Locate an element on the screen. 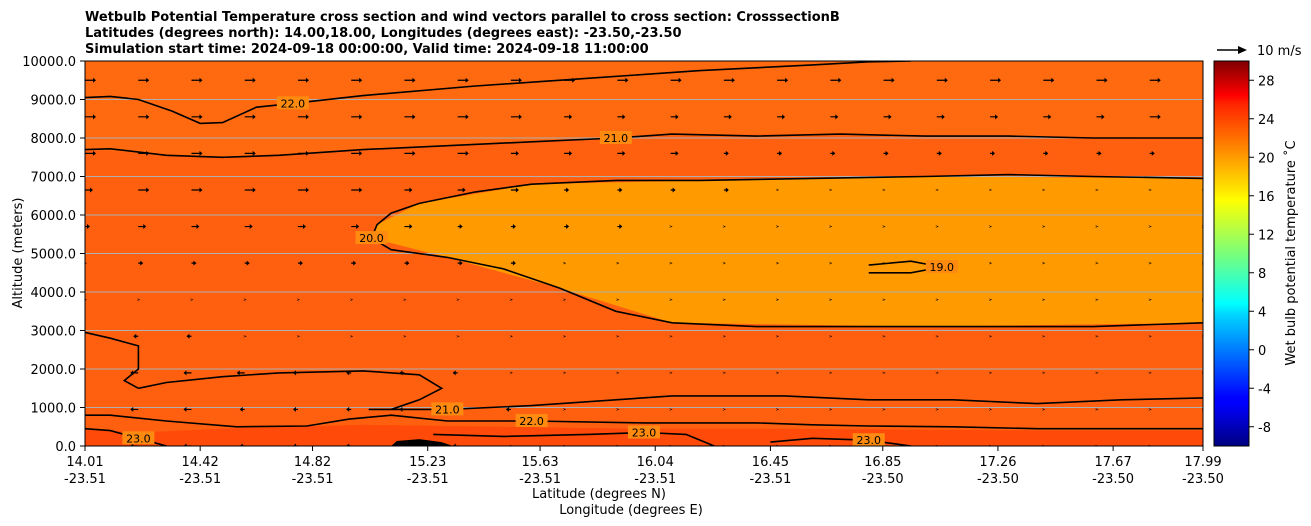 The width and height of the screenshot is (1311, 526). x-tick-label-lon: -23.50 is located at coordinates (1203, 479).